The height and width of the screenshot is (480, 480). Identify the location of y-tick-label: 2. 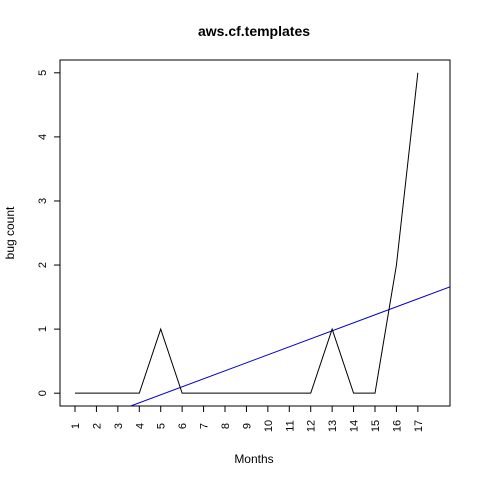
(43, 265).